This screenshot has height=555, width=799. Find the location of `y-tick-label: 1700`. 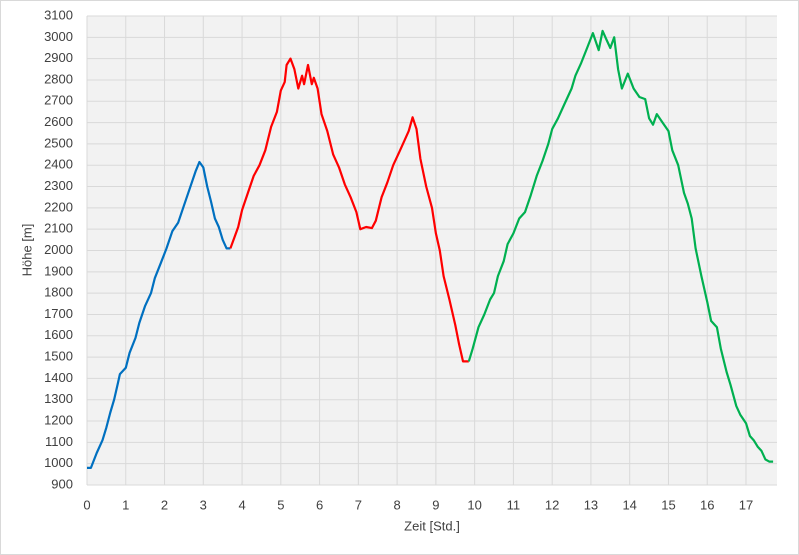

y-tick-label: 1700 is located at coordinates (58, 313).